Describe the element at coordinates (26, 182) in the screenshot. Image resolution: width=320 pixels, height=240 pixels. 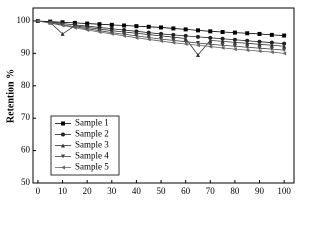
I see `y-tick-label: 50` at that location.